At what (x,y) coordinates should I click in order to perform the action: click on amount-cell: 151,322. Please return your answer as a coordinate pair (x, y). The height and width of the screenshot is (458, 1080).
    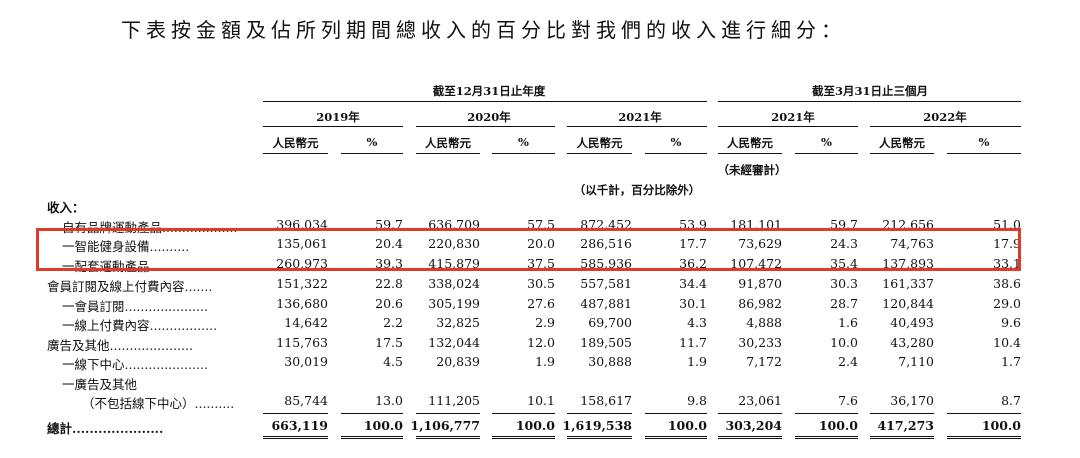
    Looking at the image, I should click on (302, 283).